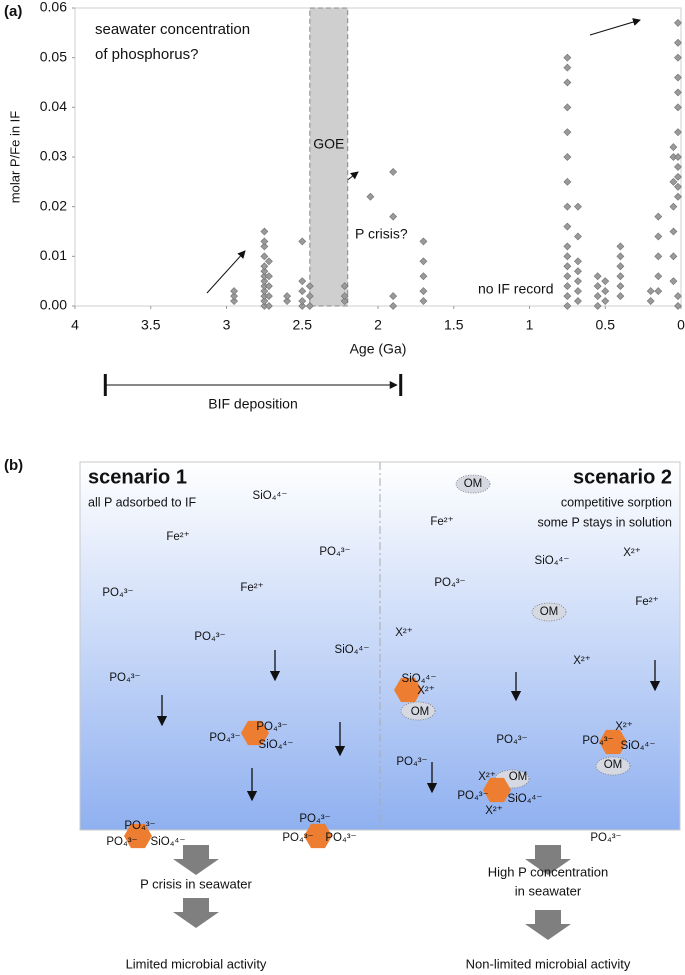  What do you see at coordinates (624, 727) in the screenshot?
I see `ion: X²⁺` at bounding box center [624, 727].